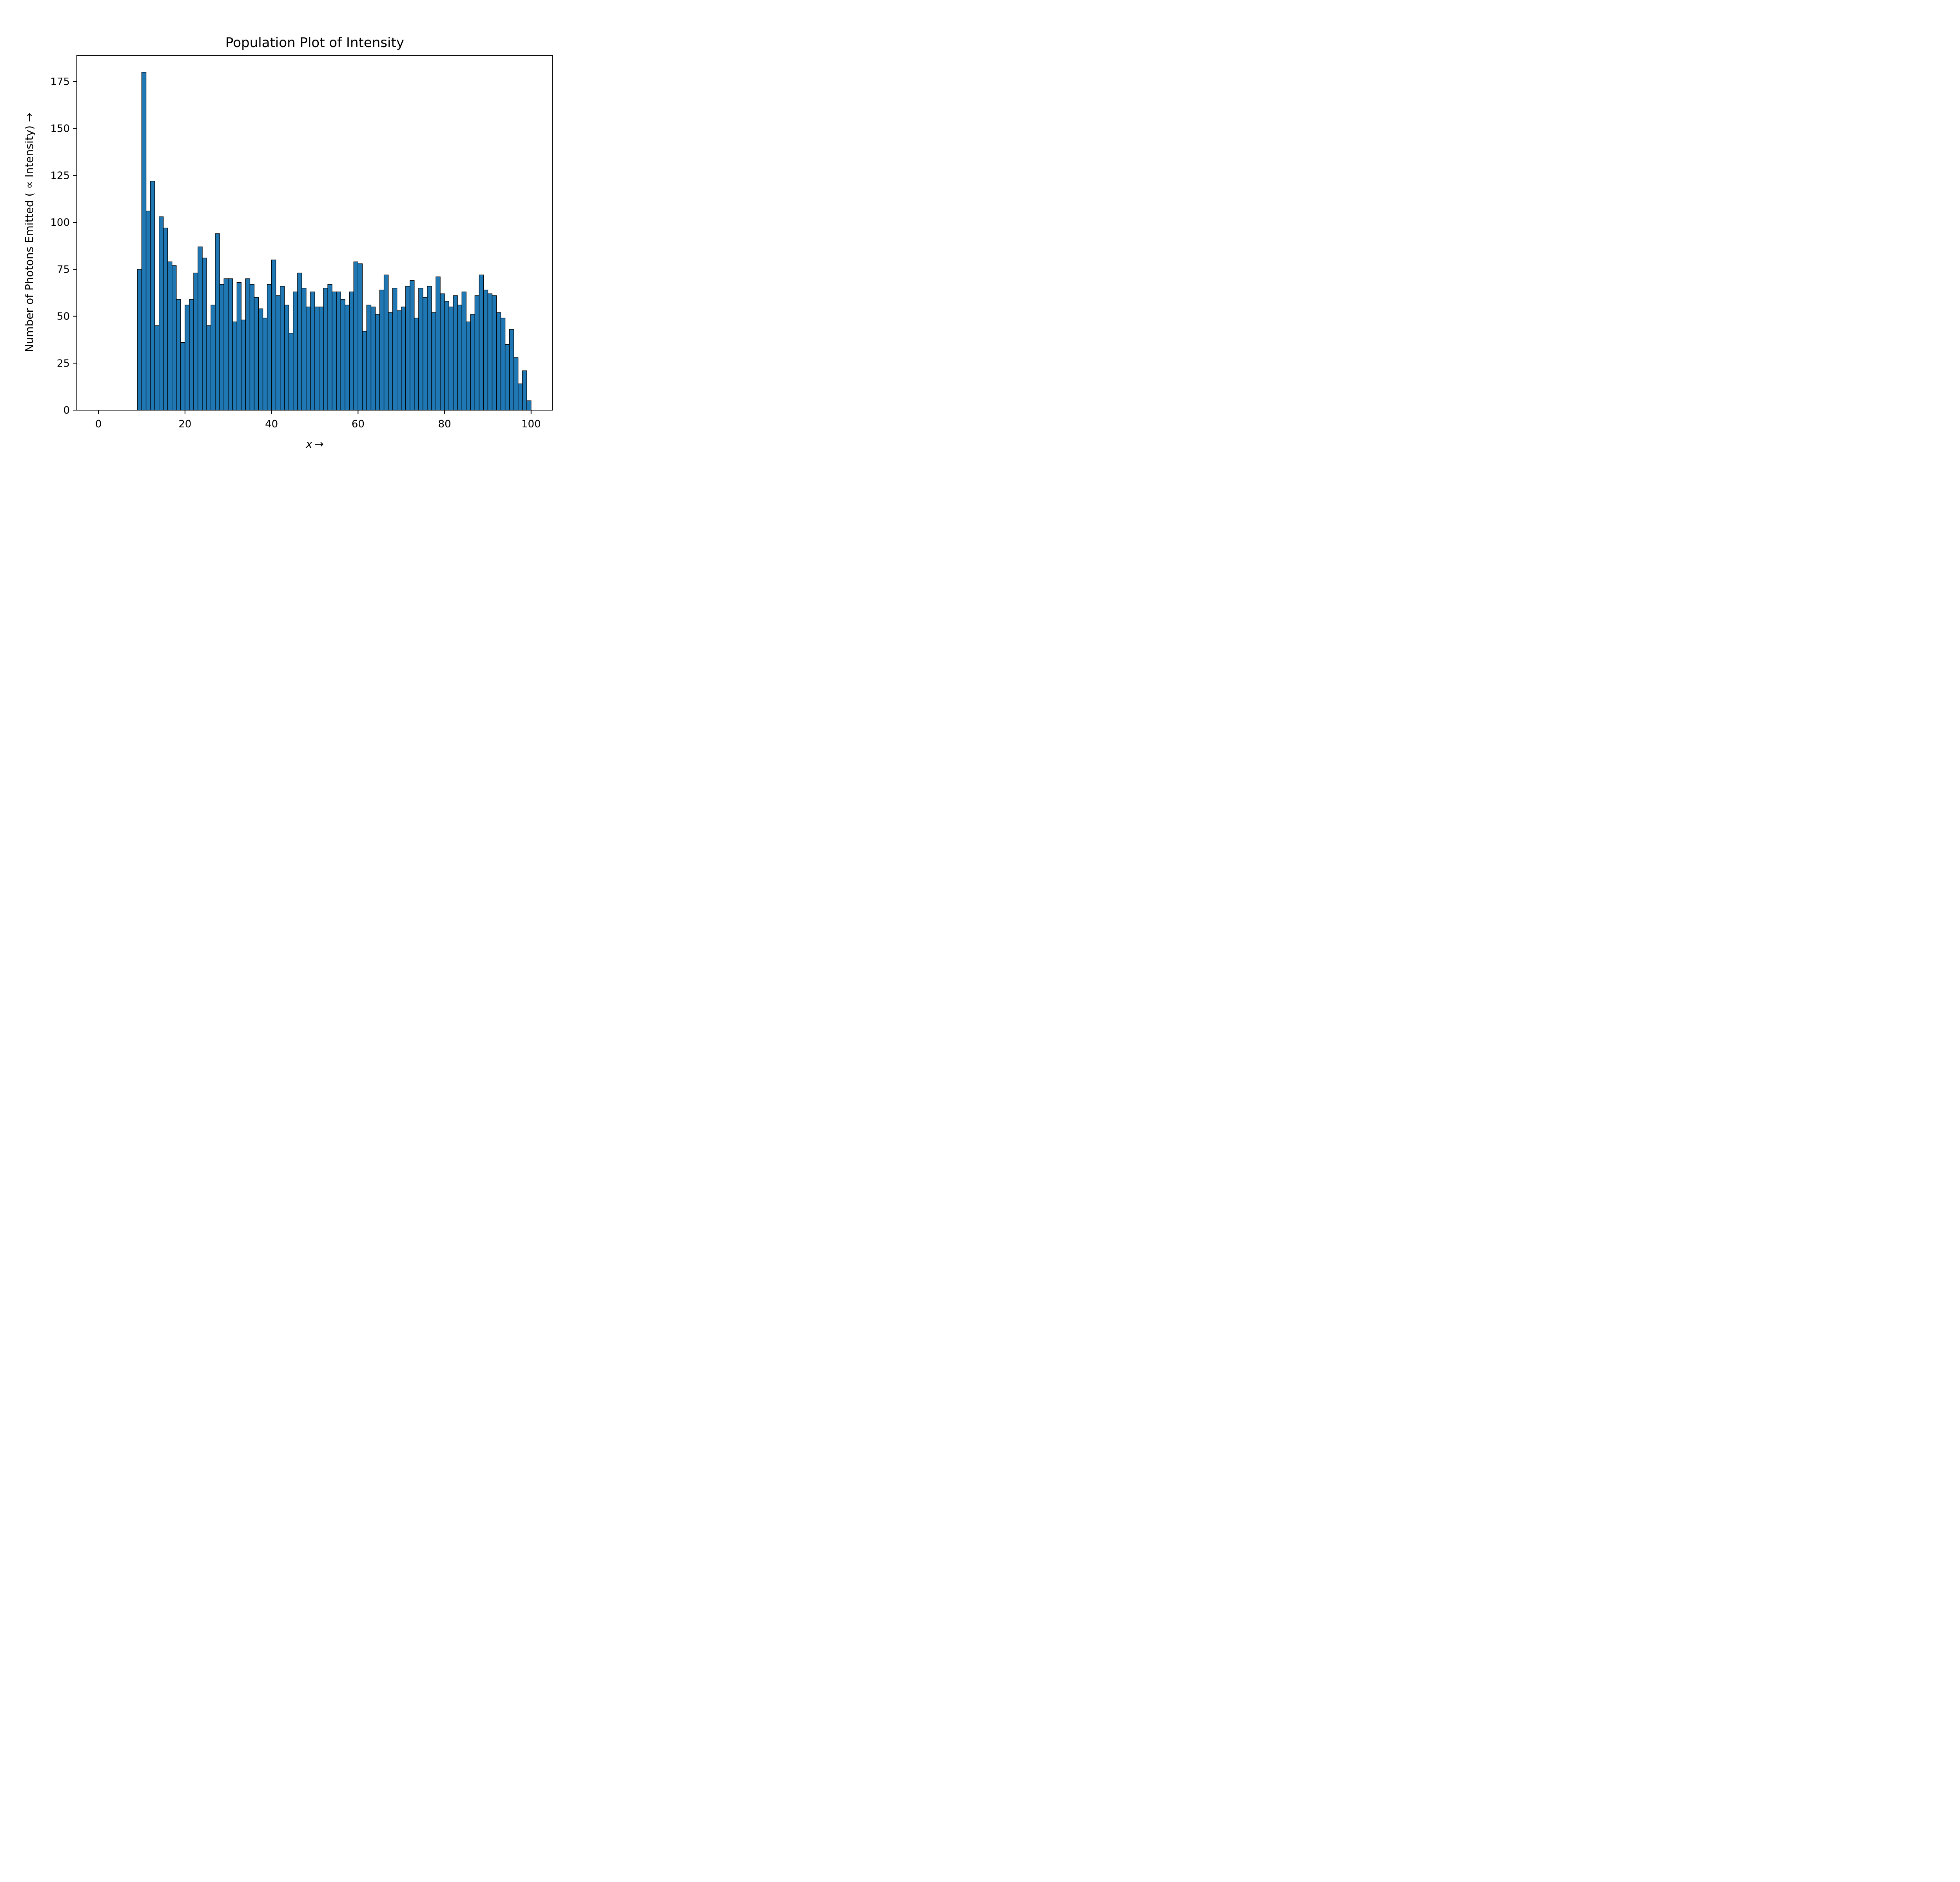 Image resolution: width=1960 pixels, height=1882 pixels. What do you see at coordinates (314, 43) in the screenshot?
I see `chart-title: Population Plot of Intensity` at bounding box center [314, 43].